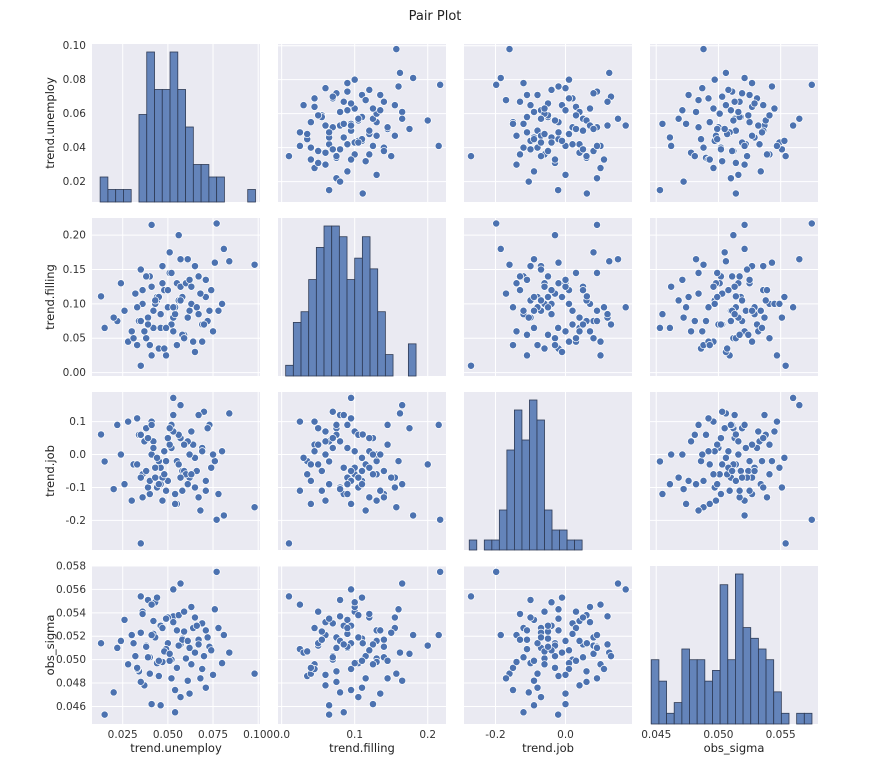  What do you see at coordinates (71, 637) in the screenshot?
I see `y-tick-label: 0.052` at bounding box center [71, 637].